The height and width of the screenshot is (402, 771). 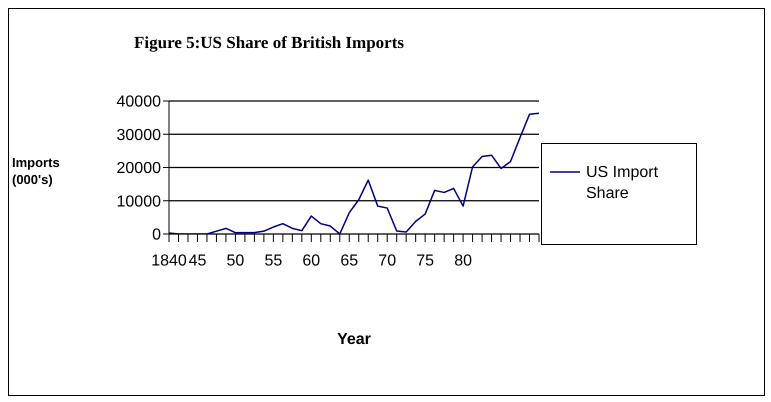 What do you see at coordinates (139, 201) in the screenshot?
I see `y-tick-label: 10000` at bounding box center [139, 201].